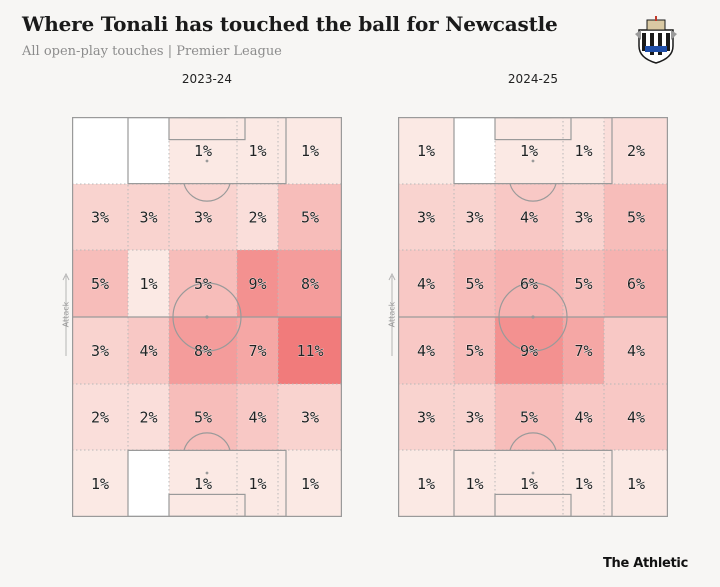  I want to click on season-label-2024-25: 2024-25, so click(533, 79).